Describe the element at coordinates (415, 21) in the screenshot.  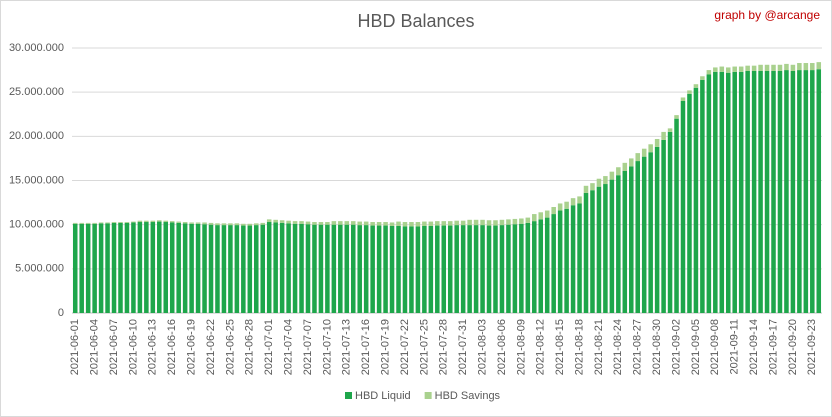
I see `chart-title: HBD Balances` at that location.